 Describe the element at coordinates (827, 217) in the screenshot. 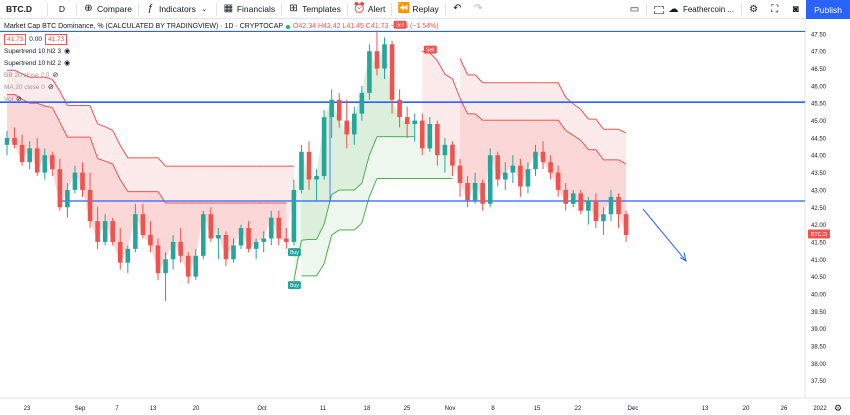

I see `price-axis` at that location.